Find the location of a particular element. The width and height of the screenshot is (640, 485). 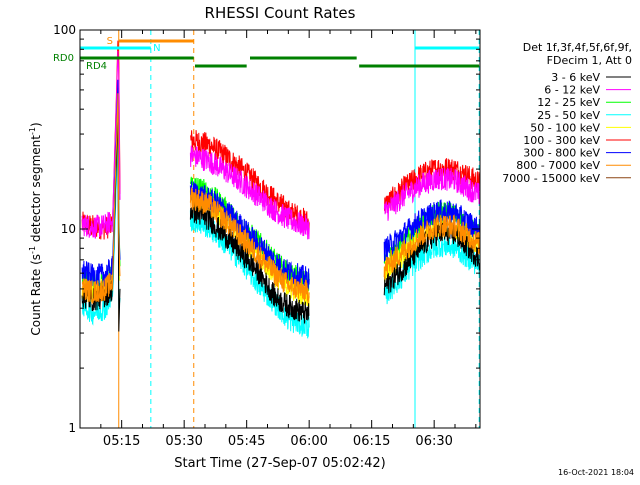

chart-title: RHESSI Count Rates is located at coordinates (280, 13).